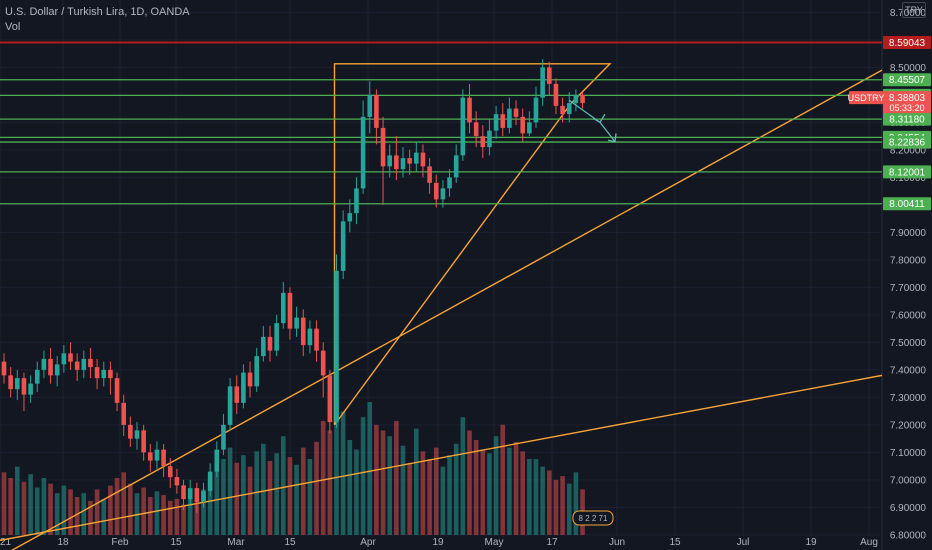  Describe the element at coordinates (441, 542) in the screenshot. I see `time-scale` at that location.